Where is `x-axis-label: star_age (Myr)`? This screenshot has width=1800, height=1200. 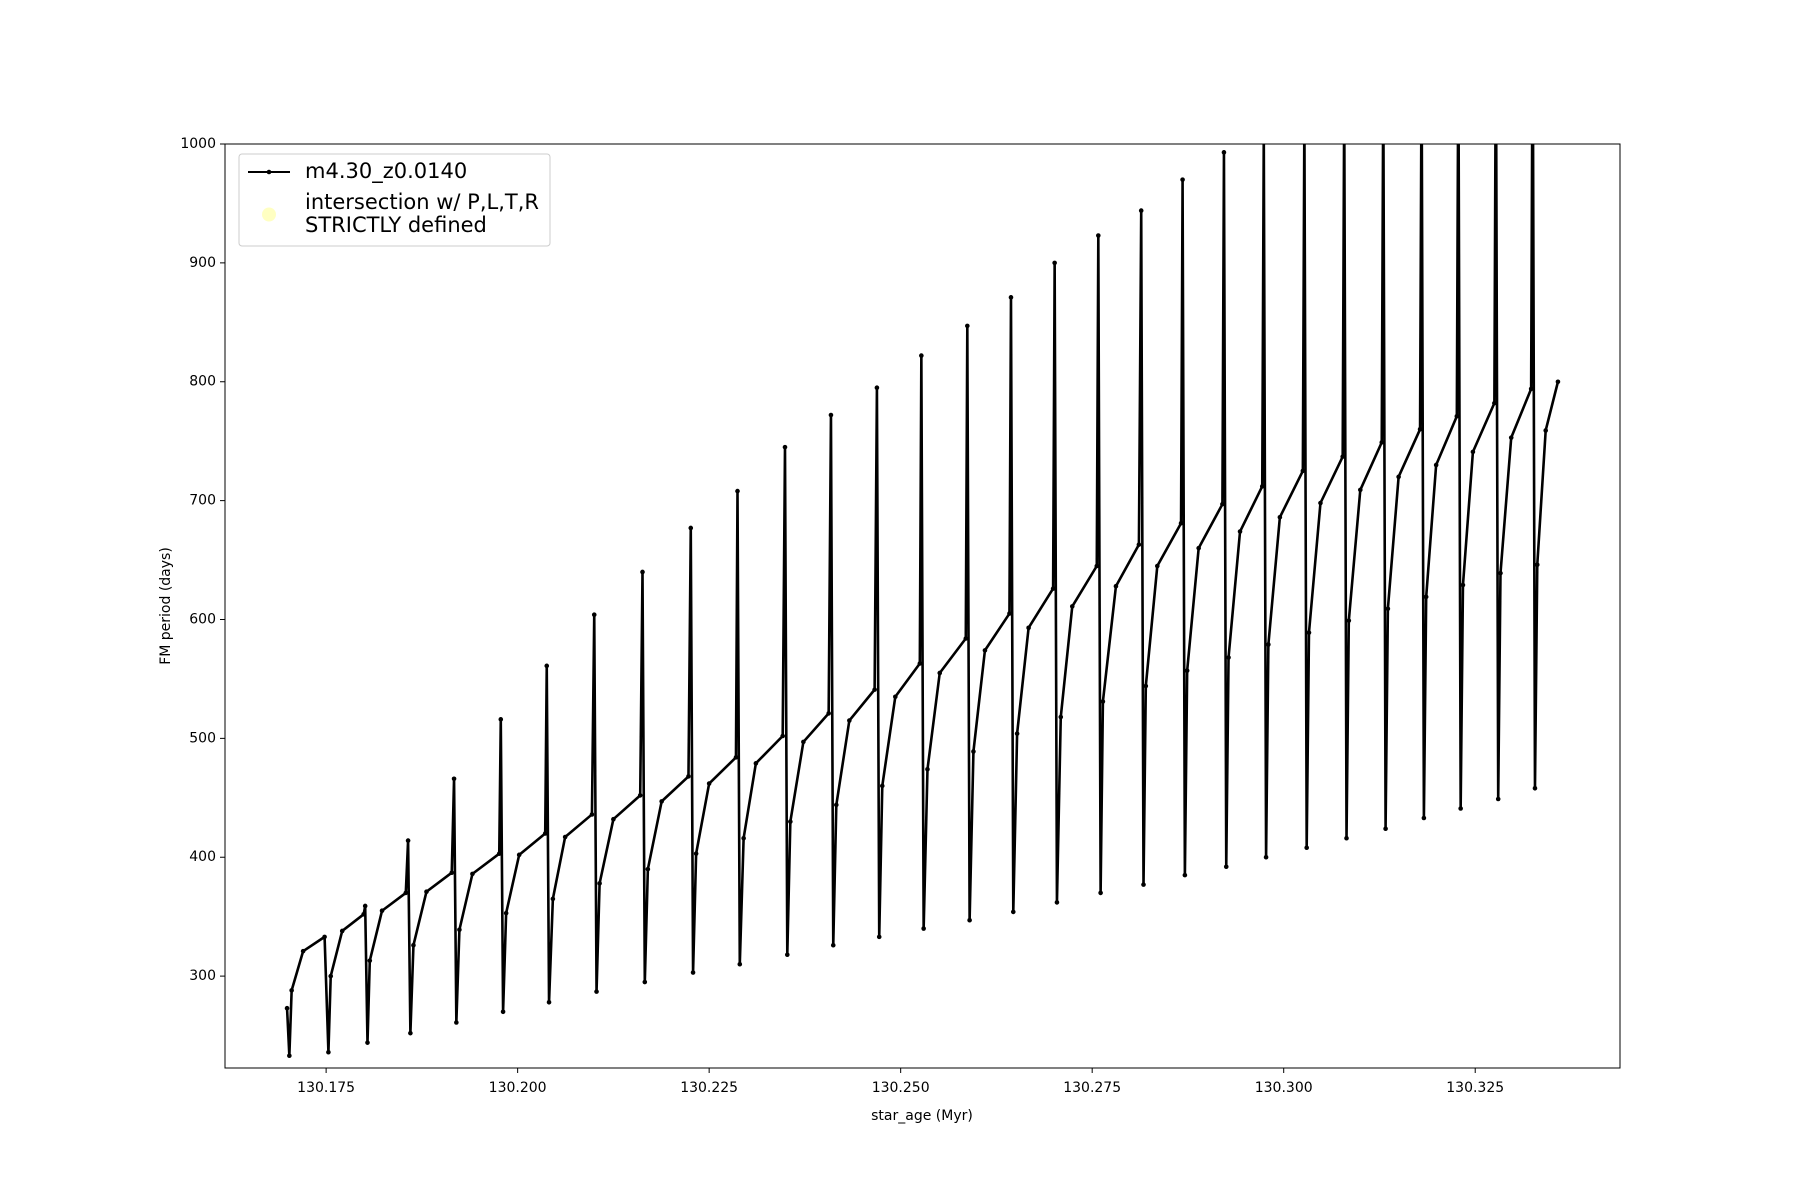
x-axis-label: star_age (Myr) is located at coordinates (922, 1116).